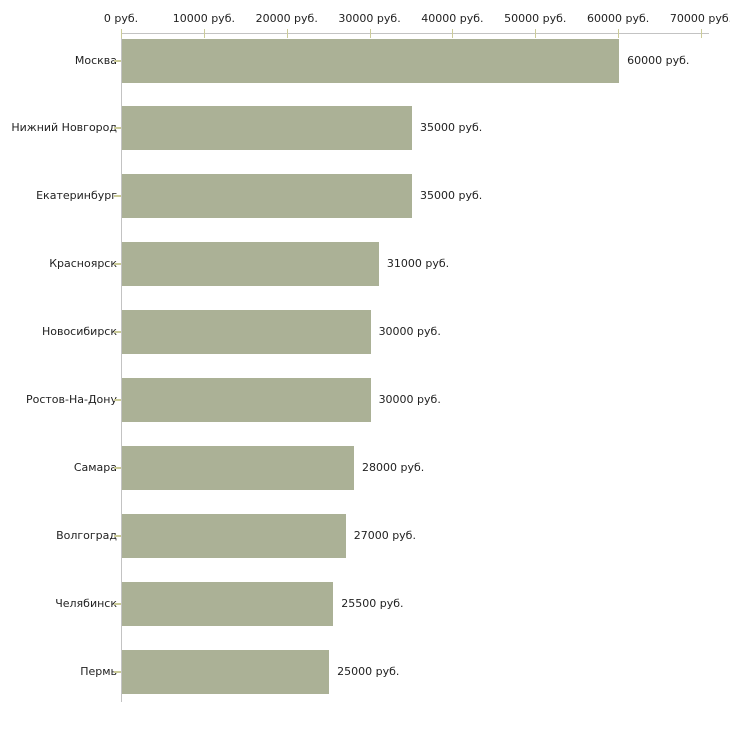 This screenshot has width=730, height=730. I want to click on category-label: Нижний Новгород, so click(64, 128).